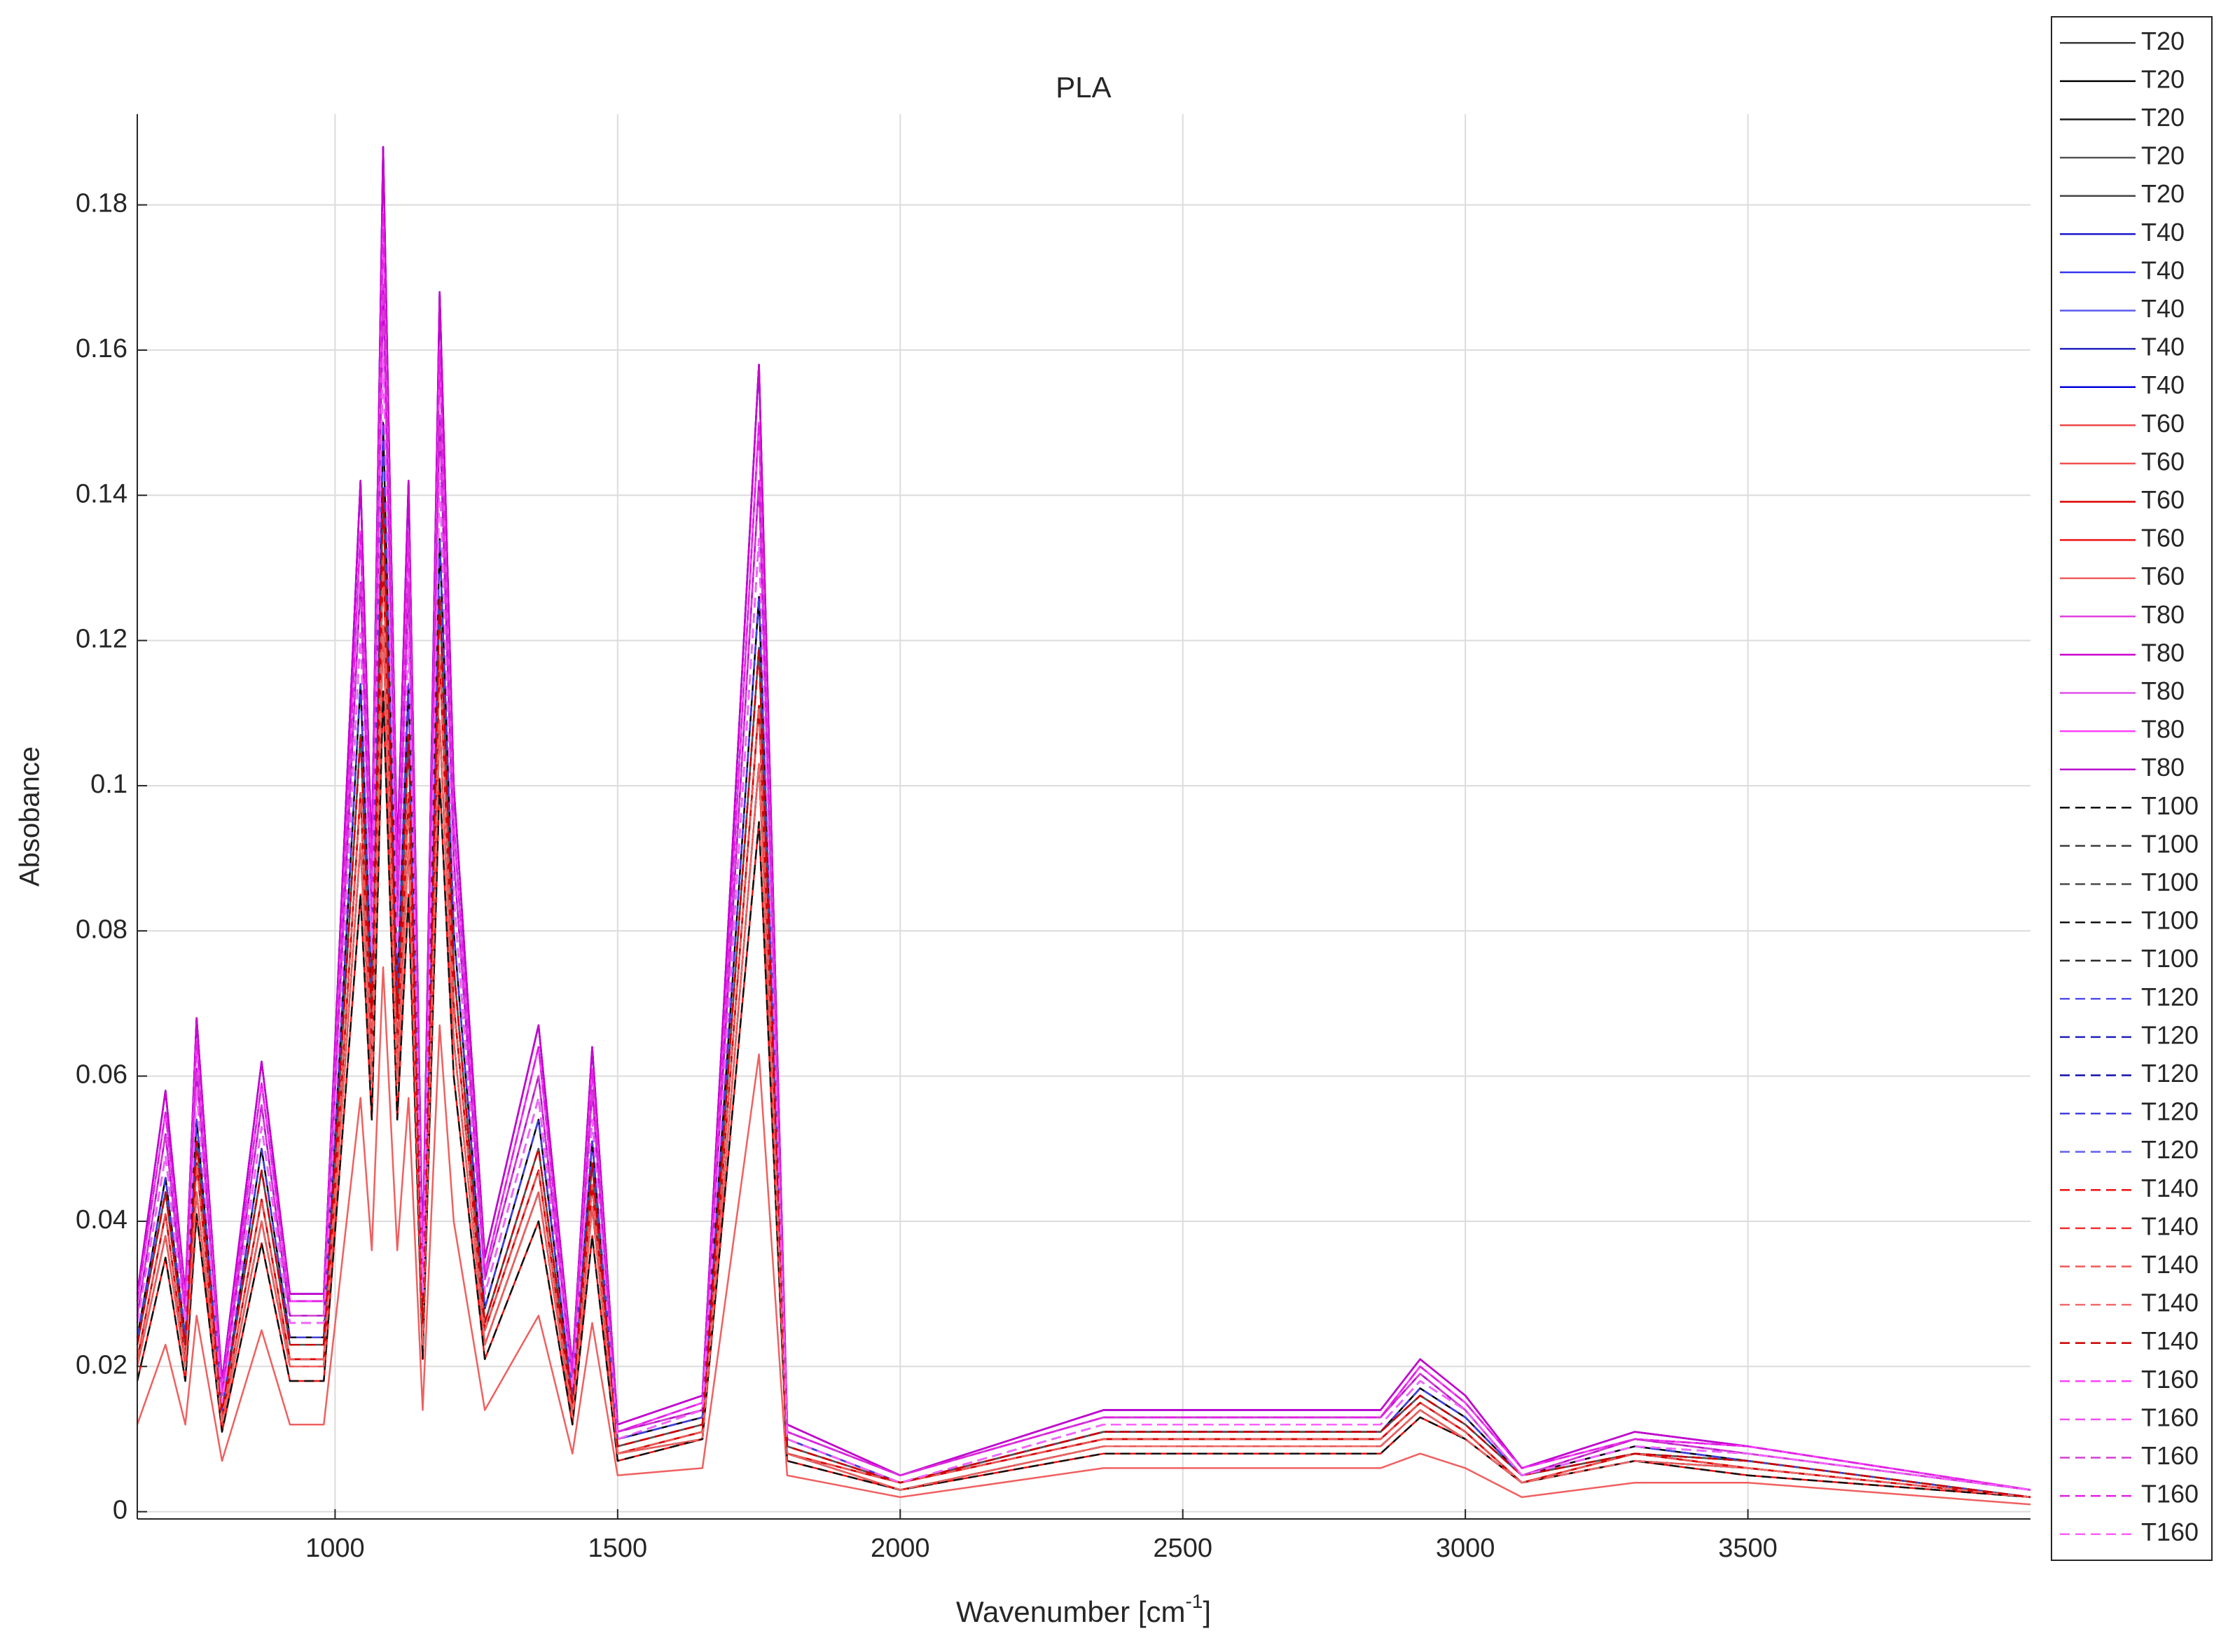 This screenshot has width=2228, height=1652. I want to click on legend-box, so click(2132, 788).